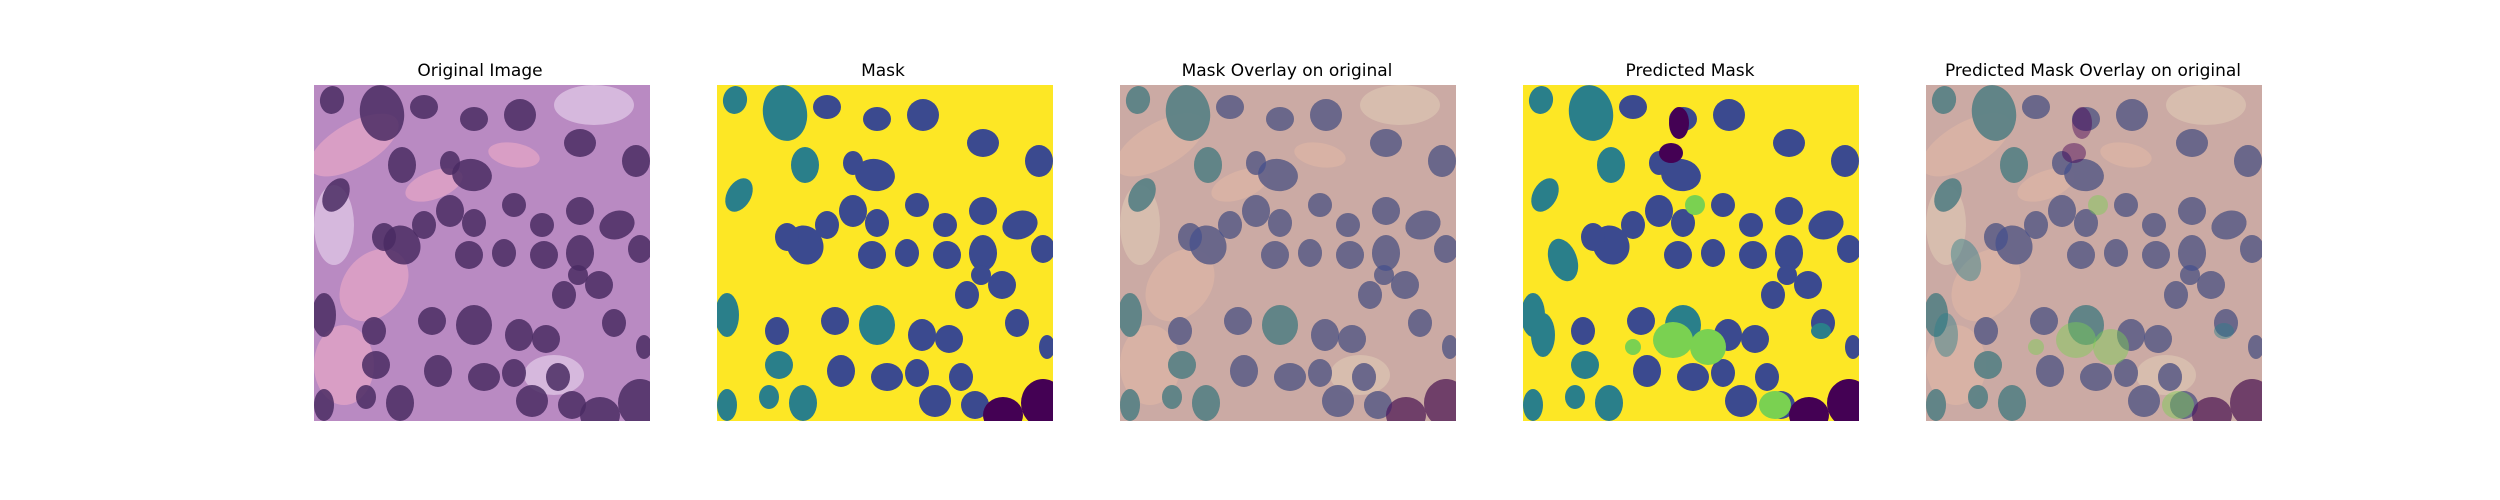 This screenshot has height=500, width=2500. What do you see at coordinates (434, 185) in the screenshot?
I see `stroma-region` at bounding box center [434, 185].